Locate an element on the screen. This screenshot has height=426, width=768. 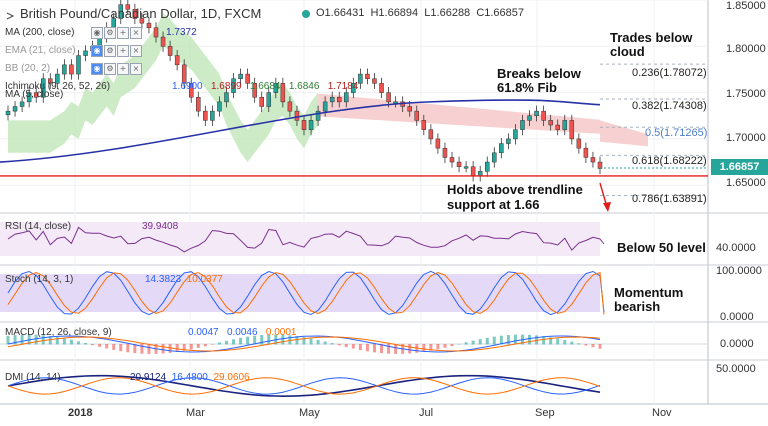
price-tick: 1.85000 is located at coordinates (746, 6).